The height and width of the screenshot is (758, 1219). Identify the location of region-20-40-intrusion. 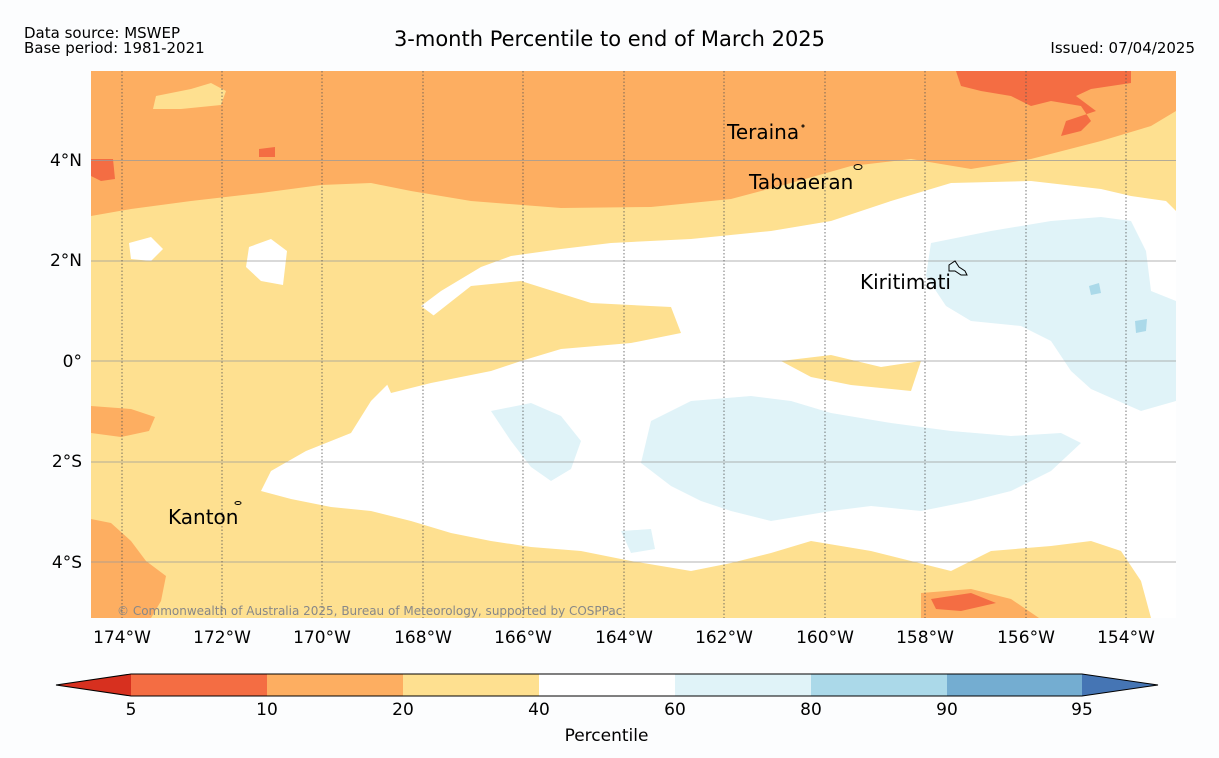
(531, 337).